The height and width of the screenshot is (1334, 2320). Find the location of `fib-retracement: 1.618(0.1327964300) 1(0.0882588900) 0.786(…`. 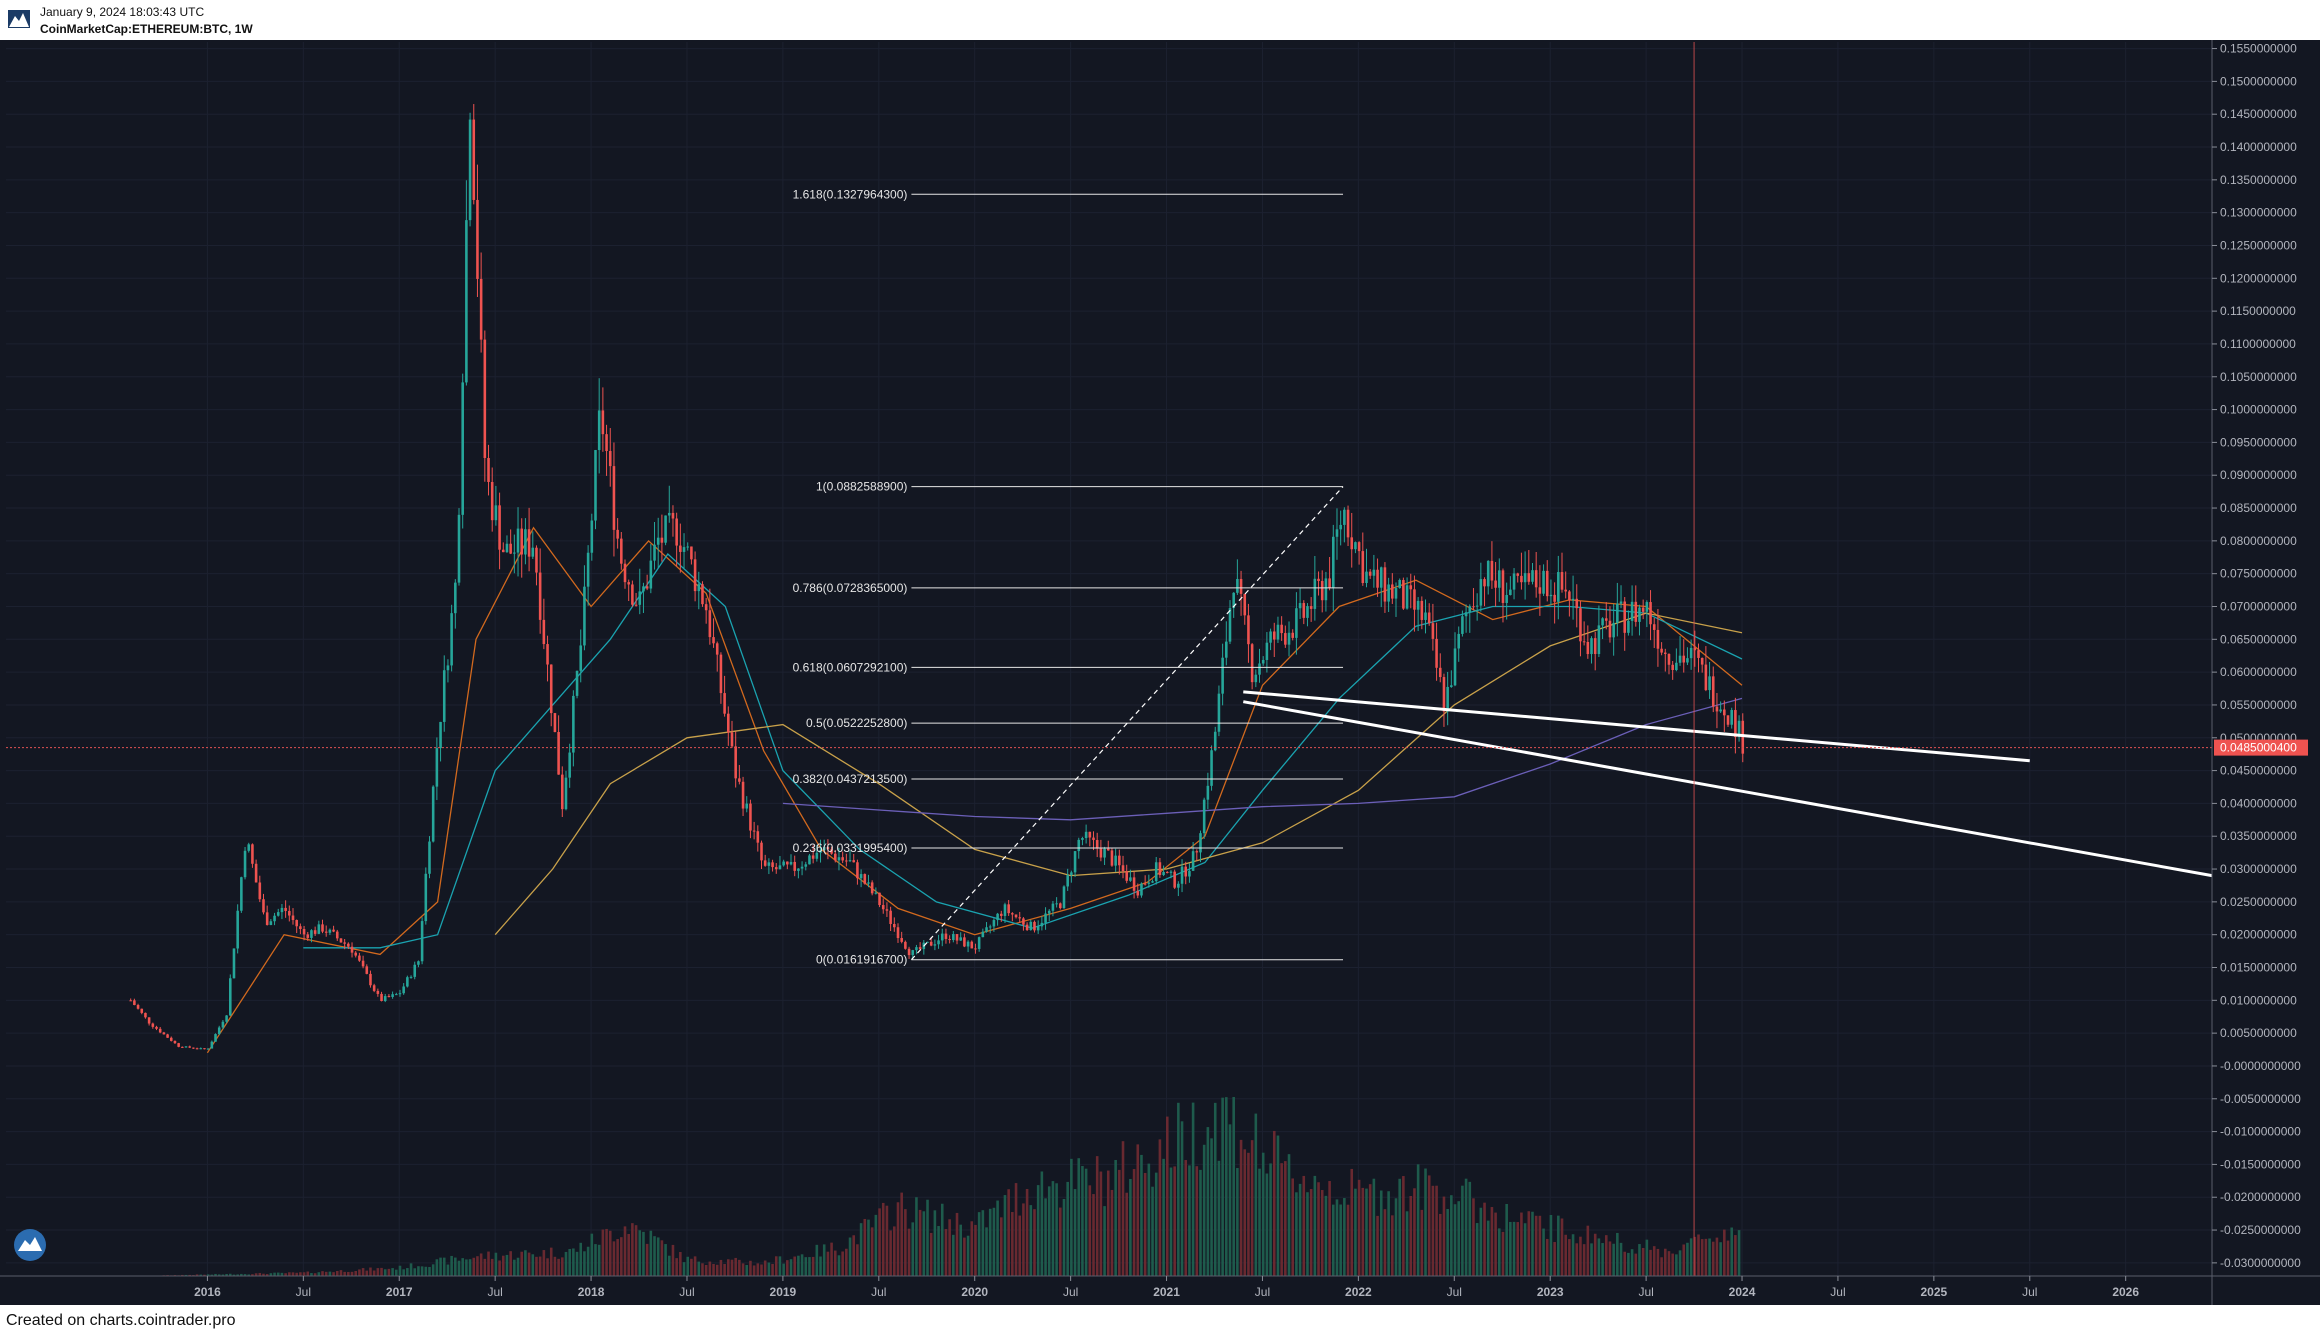

fib-retracement: 1.618(0.1327964300) 1(0.0882588900) 0.786(… is located at coordinates (1068, 577).